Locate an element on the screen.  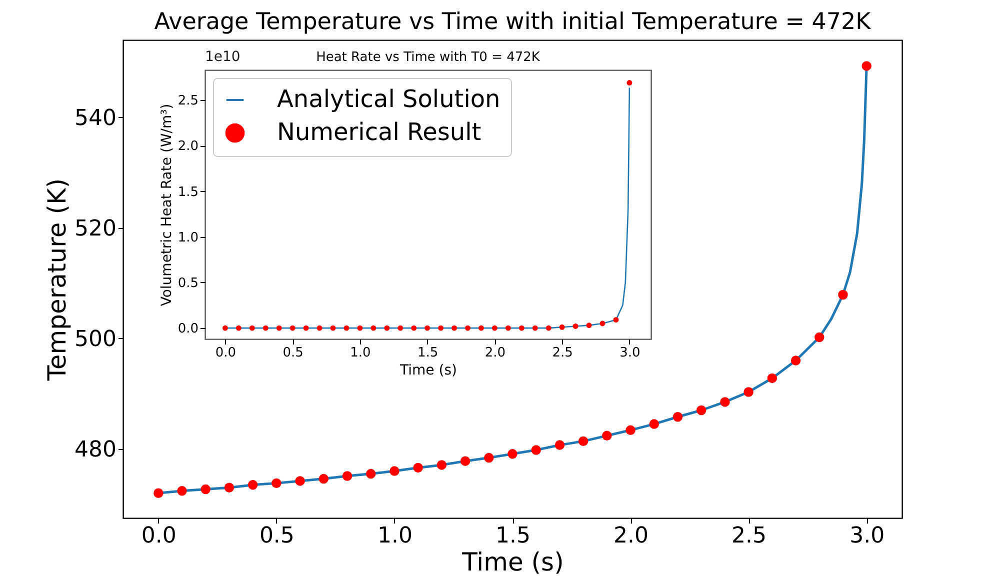
y-tick-label: 480 is located at coordinates (95, 449).